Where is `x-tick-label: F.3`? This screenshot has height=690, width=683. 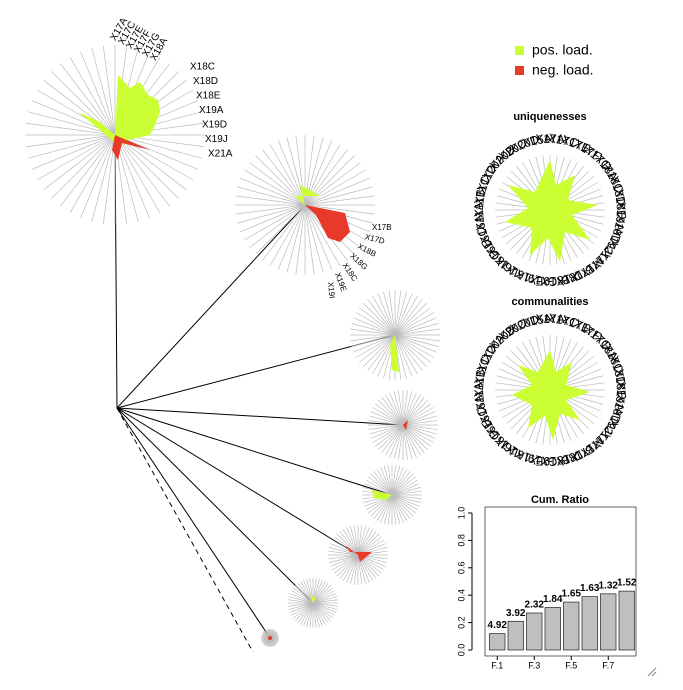 x-tick-label: F.3 is located at coordinates (534, 665).